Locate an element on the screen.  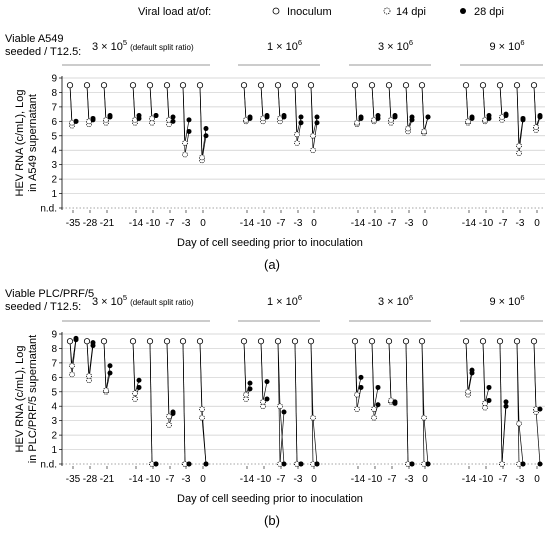
y-tick-label: 3 is located at coordinates (54, 165).